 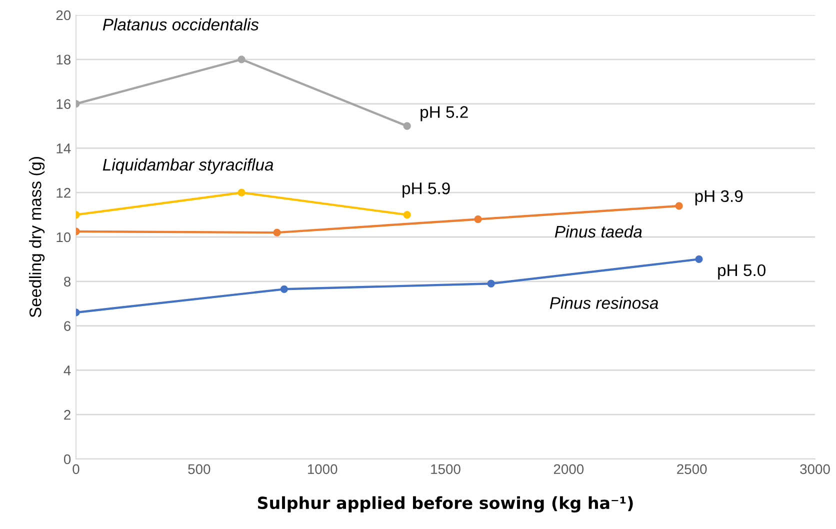 I want to click on series-label: Pinus taeda, so click(x=598, y=231).